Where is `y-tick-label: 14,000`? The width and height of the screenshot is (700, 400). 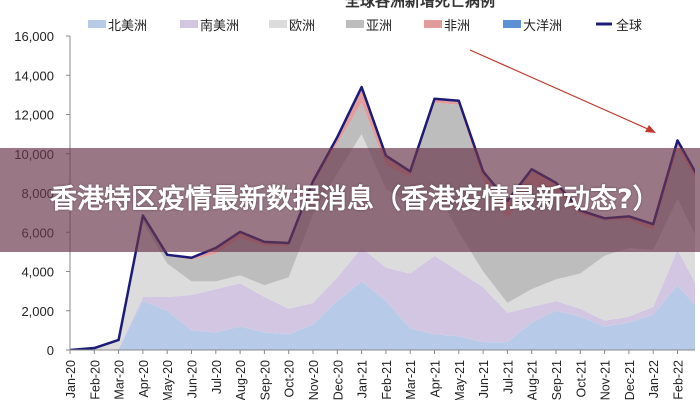
y-tick-label: 14,000 is located at coordinates (34, 75).